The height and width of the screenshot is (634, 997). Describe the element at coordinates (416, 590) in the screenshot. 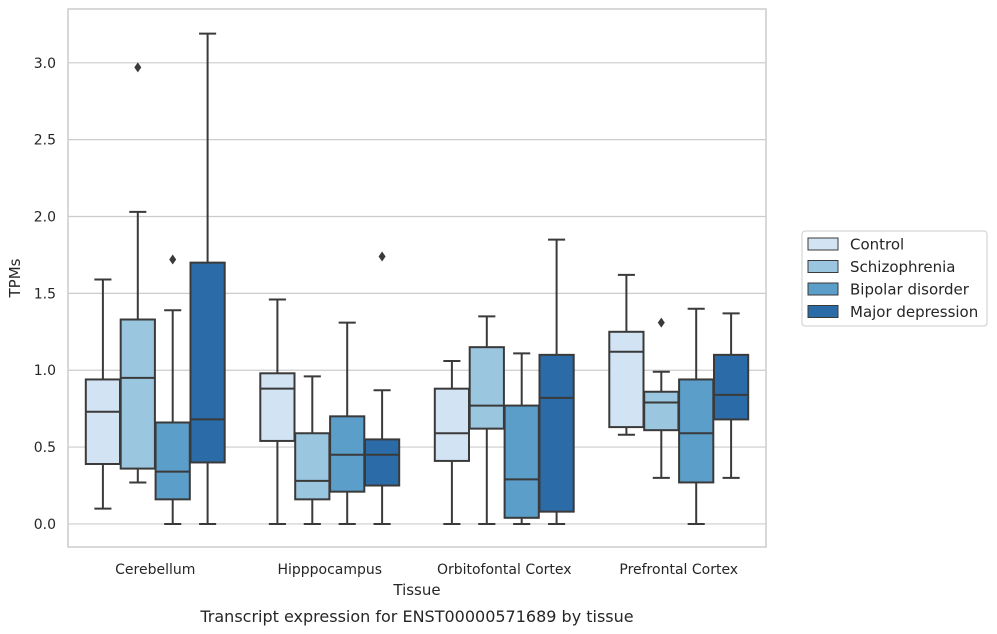

I see `x-axis-label: Tissue` at that location.